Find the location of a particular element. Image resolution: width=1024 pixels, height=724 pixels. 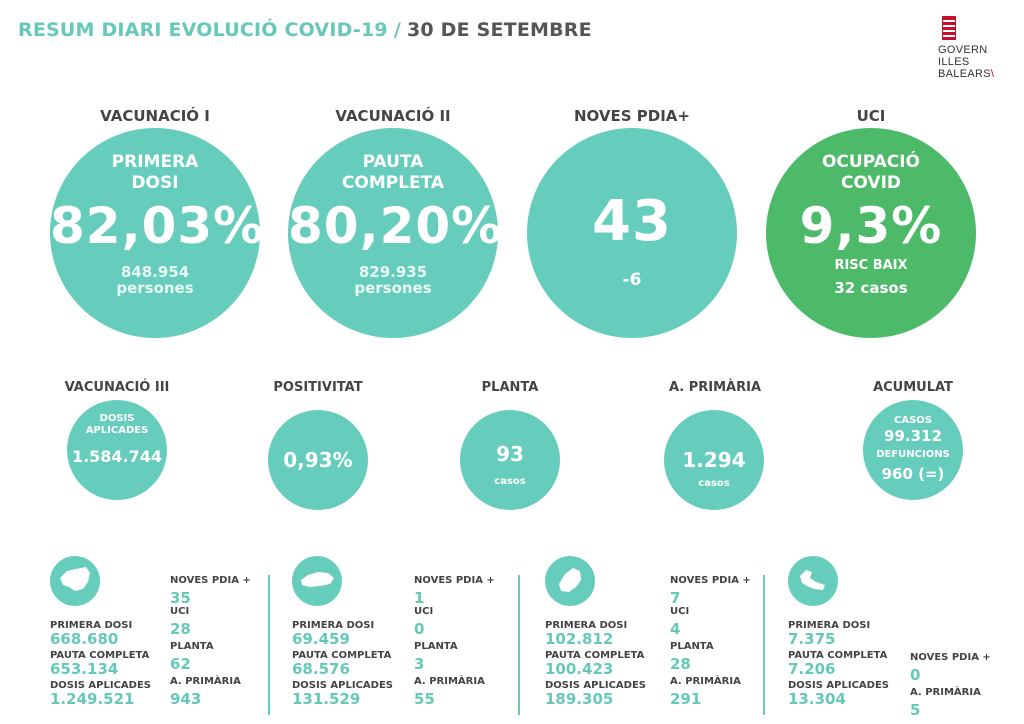

menorca-pauta-value: 68.576 is located at coordinates (321, 669).